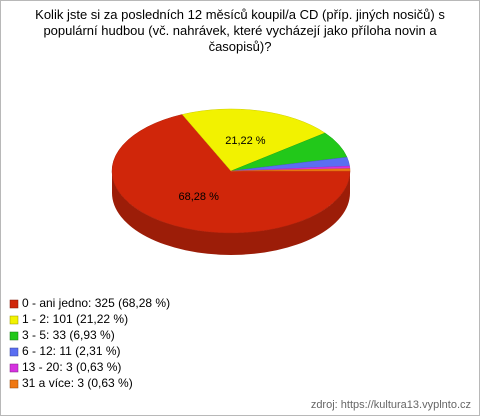 The image size is (480, 416). What do you see at coordinates (68, 335) in the screenshot?
I see `legend-label: 3 - 5: 33 (6,93 %)` at bounding box center [68, 335].